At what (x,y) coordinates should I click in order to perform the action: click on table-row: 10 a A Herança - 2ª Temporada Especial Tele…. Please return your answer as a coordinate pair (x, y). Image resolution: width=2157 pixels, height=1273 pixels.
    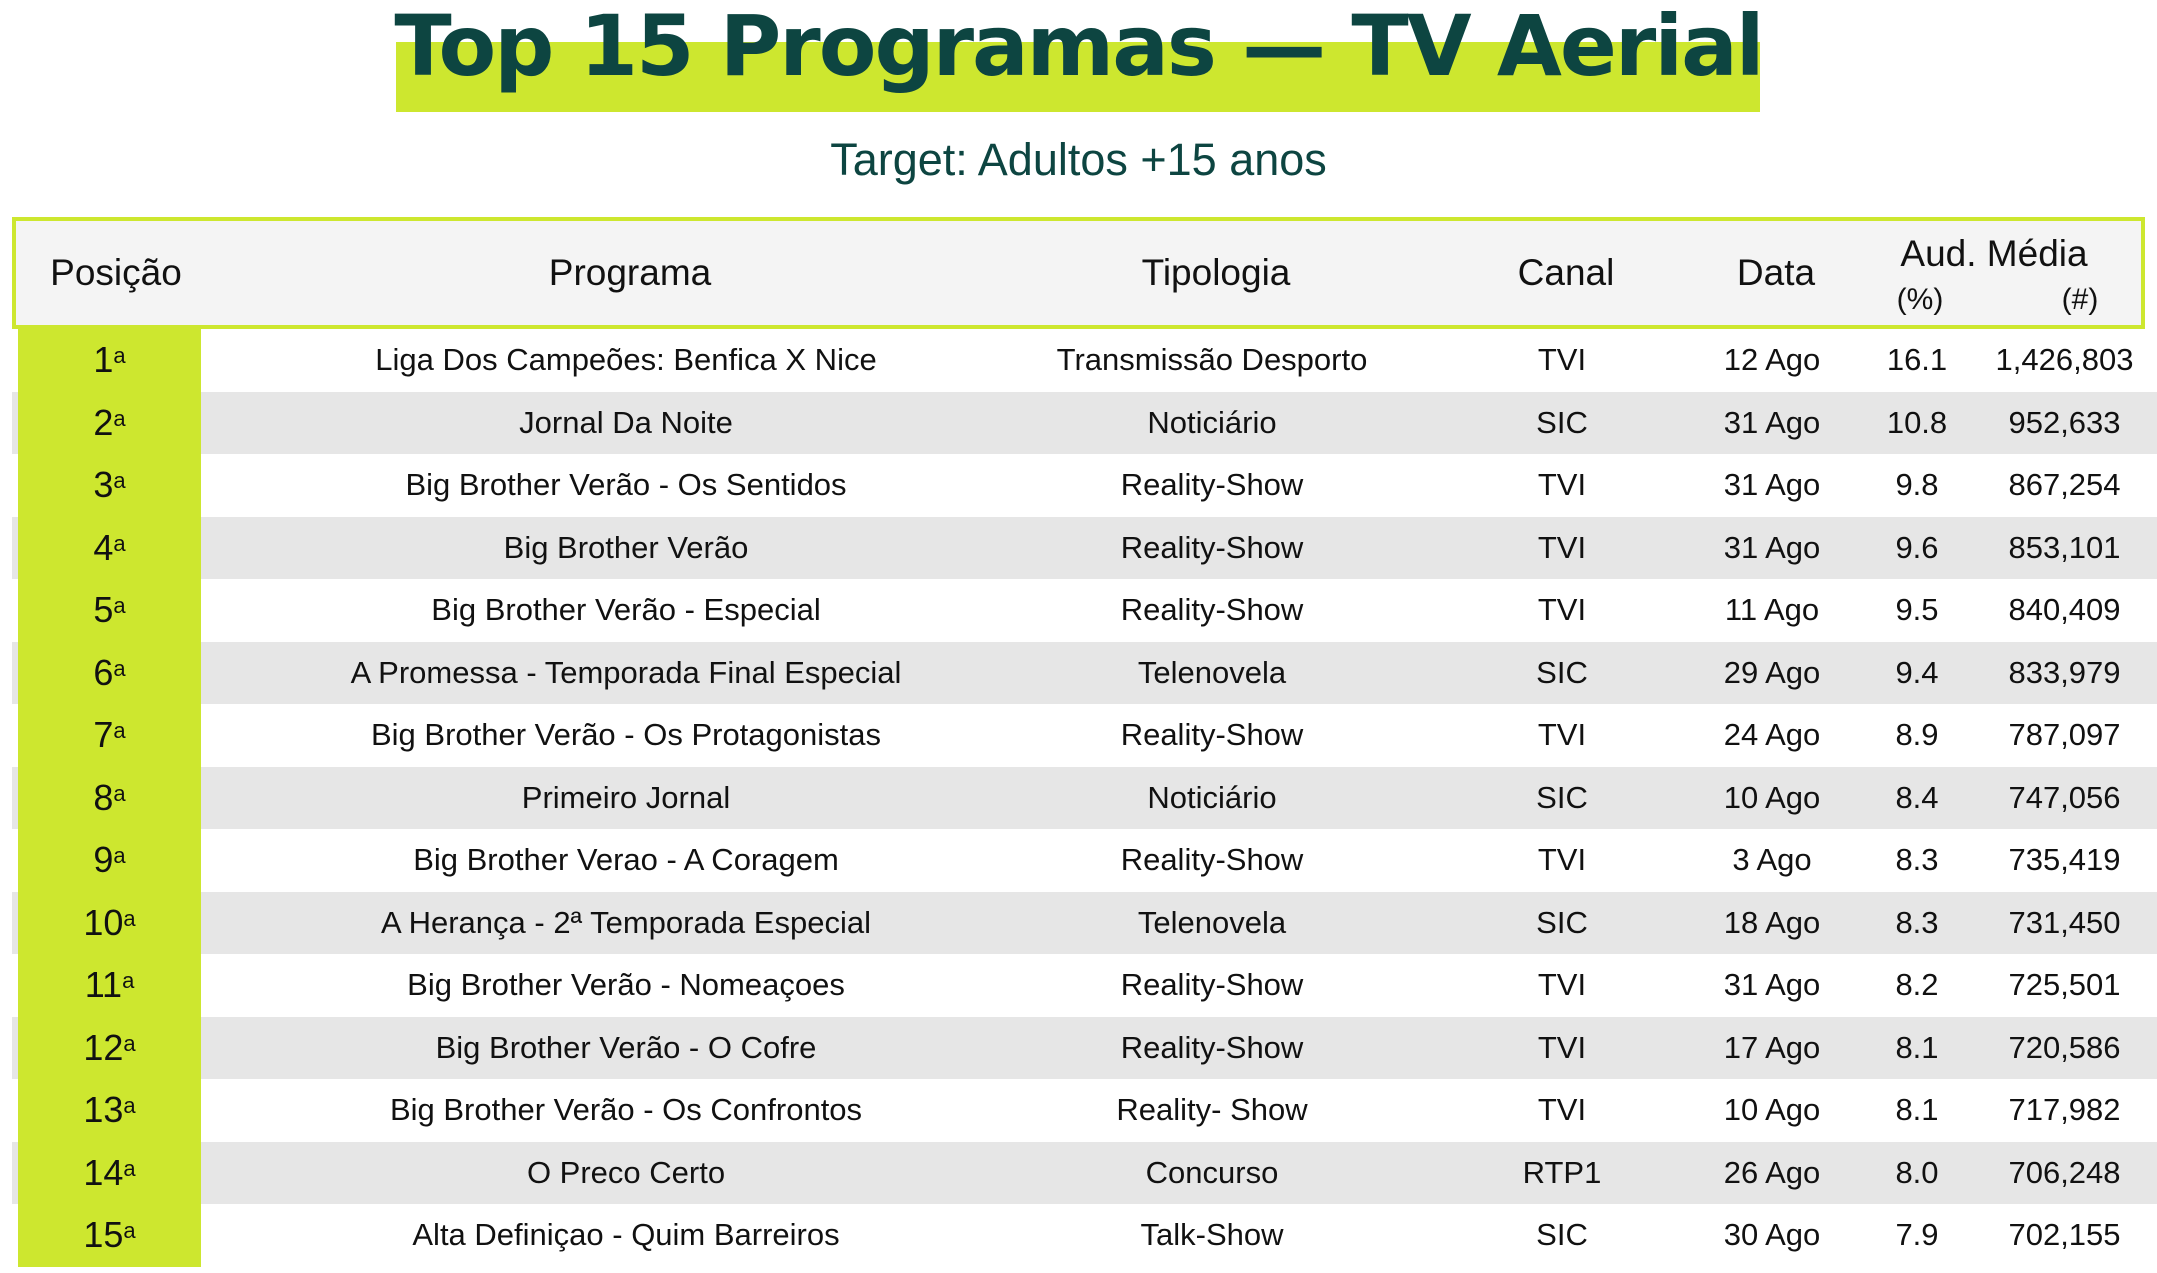
    Looking at the image, I should click on (1084, 922).